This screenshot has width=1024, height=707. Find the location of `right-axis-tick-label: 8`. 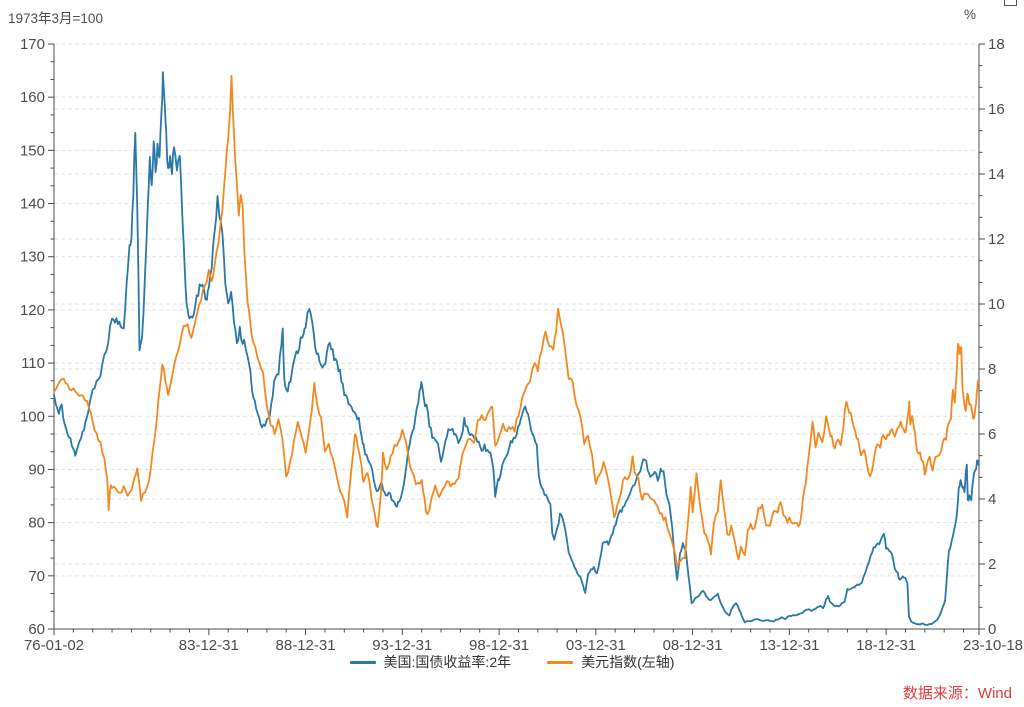

right-axis-tick-label: 8 is located at coordinates (992, 369).